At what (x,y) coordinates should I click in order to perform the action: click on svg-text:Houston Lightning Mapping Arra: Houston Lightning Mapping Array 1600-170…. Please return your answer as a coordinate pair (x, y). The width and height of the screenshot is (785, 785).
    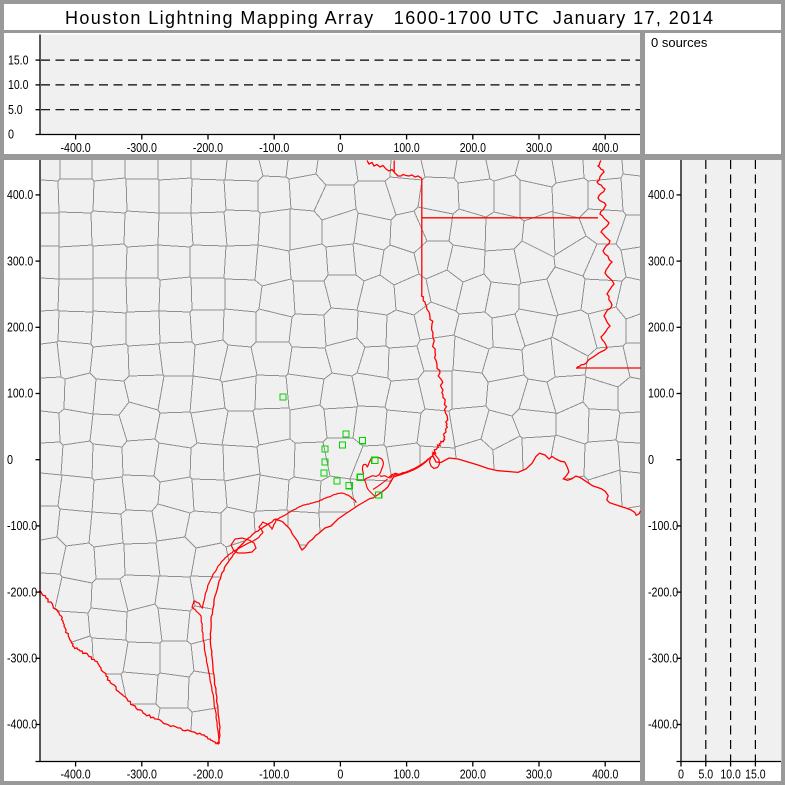
    Looking at the image, I should click on (389, 18).